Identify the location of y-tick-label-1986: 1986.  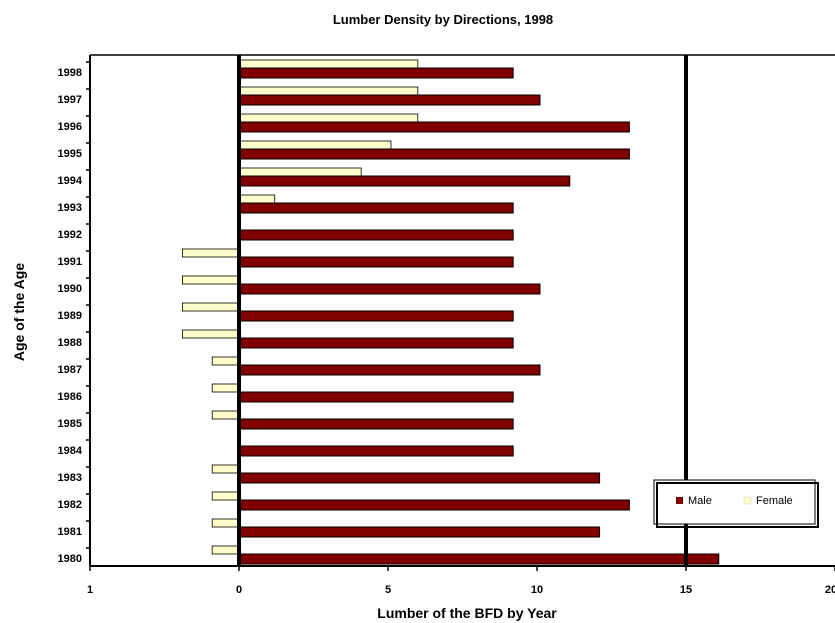
(70, 397).